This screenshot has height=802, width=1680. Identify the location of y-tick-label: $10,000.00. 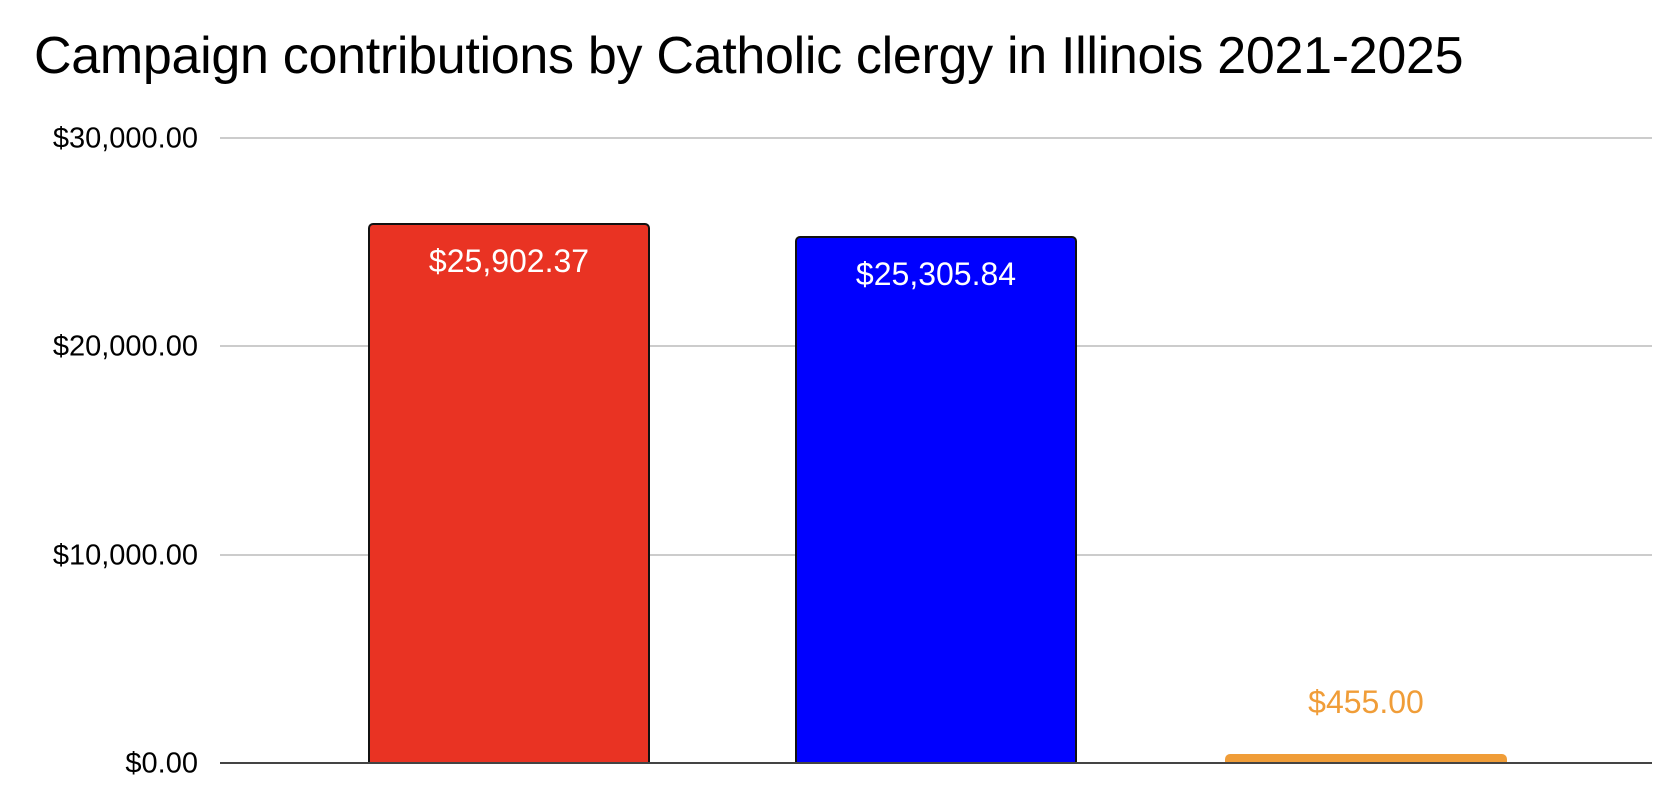
(125, 555).